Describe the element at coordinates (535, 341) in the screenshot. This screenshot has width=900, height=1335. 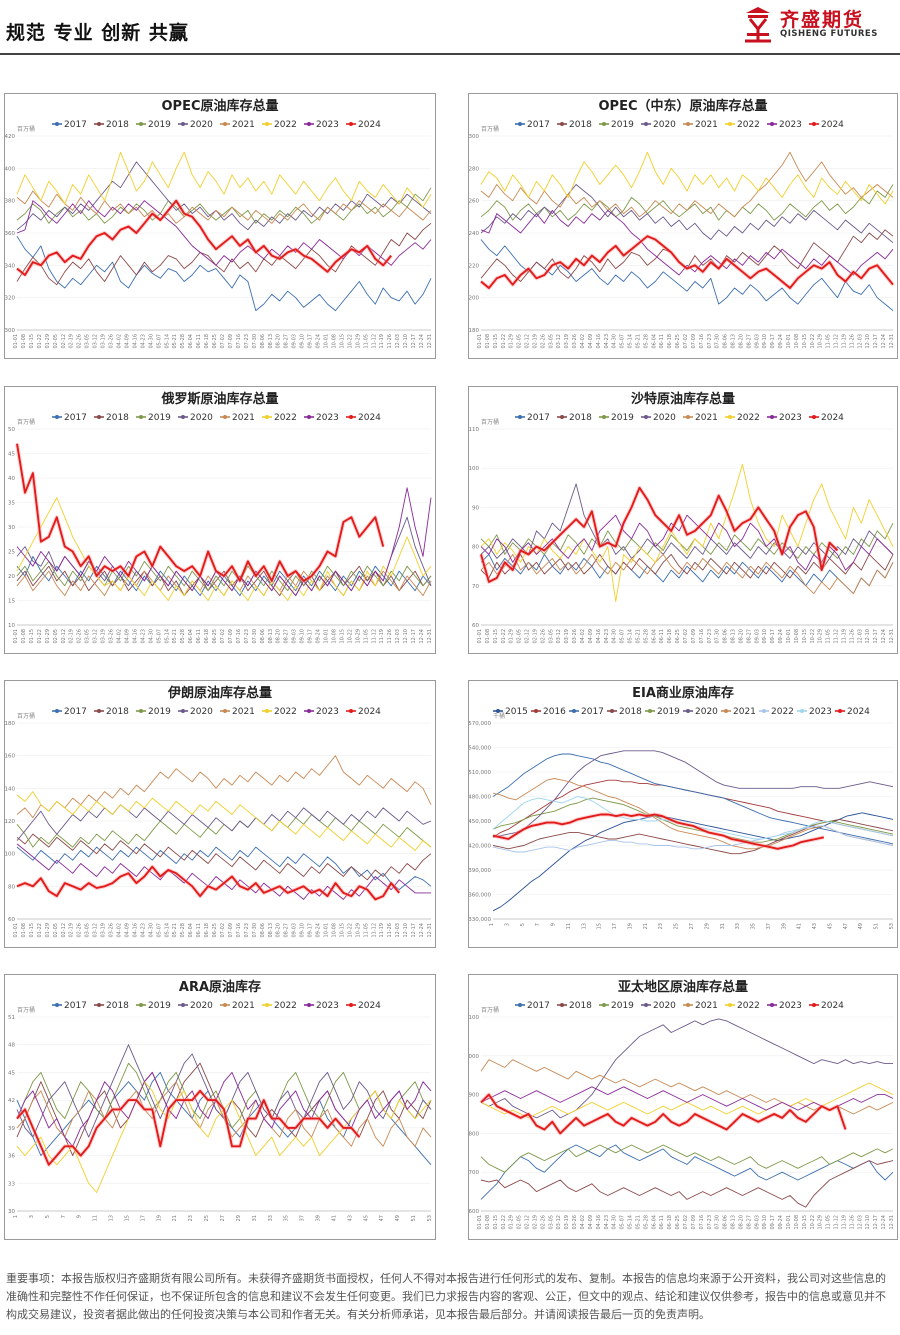
I see `x-tick-label: 02-19` at that location.